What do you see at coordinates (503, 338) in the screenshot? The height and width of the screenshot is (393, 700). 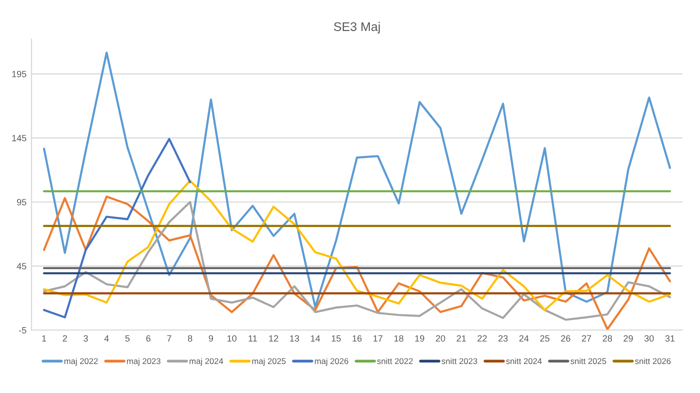 I see `x-tick-label: 23` at bounding box center [503, 338].